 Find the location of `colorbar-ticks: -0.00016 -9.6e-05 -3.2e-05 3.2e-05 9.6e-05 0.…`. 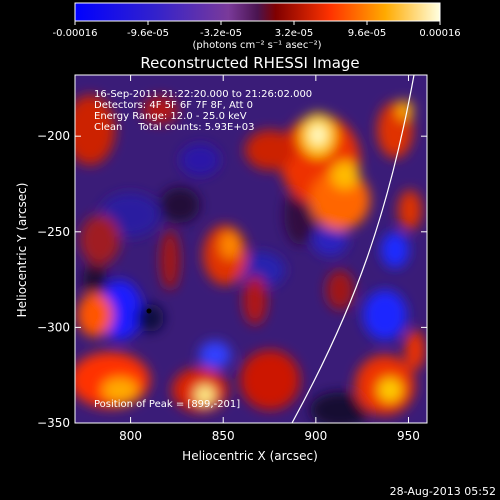

colorbar-ticks: -0.00016 -9.6e-05 -3.2e-05 3.2e-05 9.6e-05 0.… is located at coordinates (257, 30).